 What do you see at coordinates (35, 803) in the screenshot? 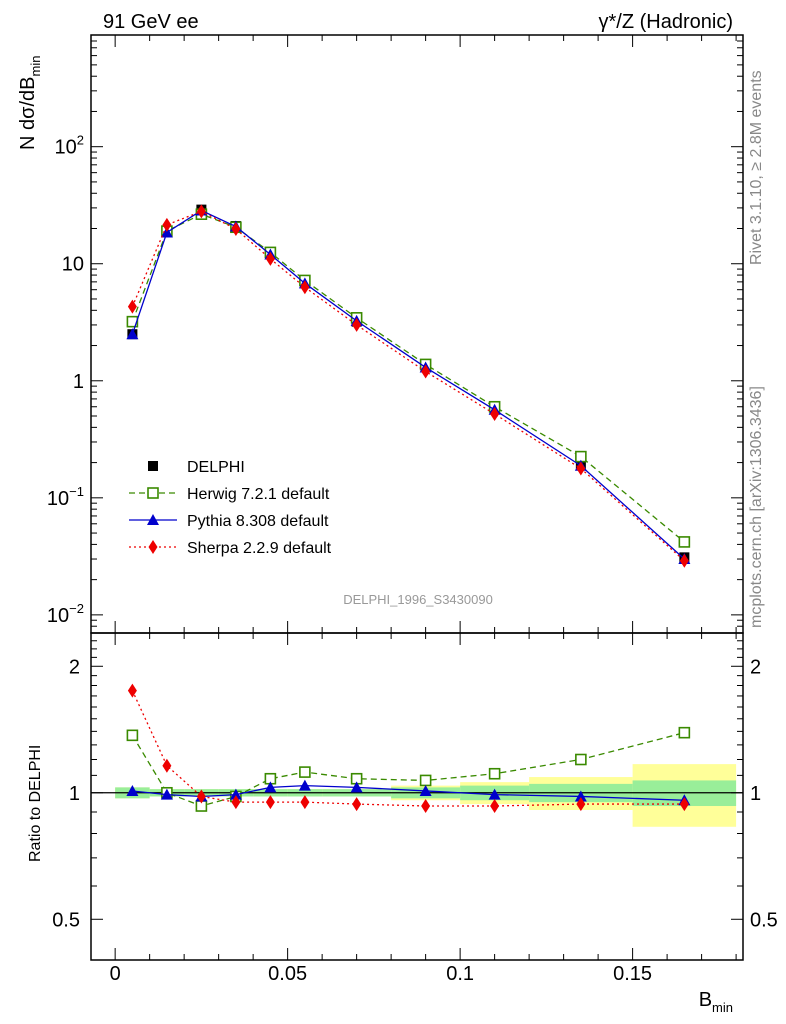
I see `ratio-y-axis-label: Ratio to DELPHI` at bounding box center [35, 803].